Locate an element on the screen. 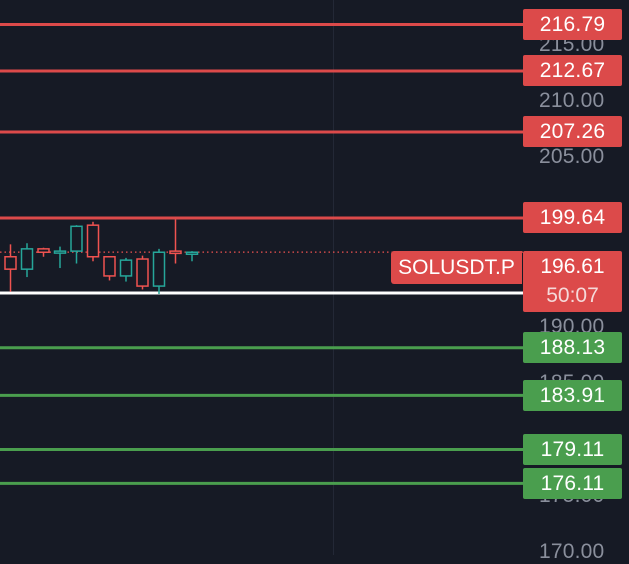 The height and width of the screenshot is (564, 629). y-tick-label: 170.00 is located at coordinates (572, 552).